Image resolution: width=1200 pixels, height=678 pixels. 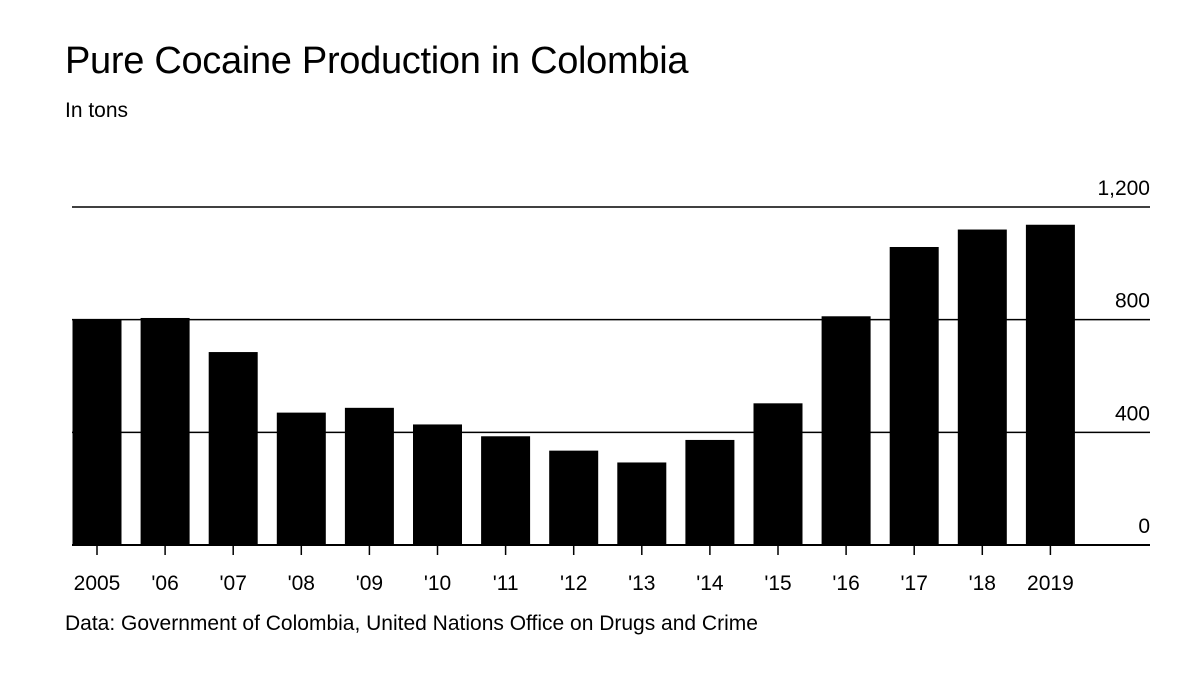 I want to click on x-tick-label: '09, so click(x=369, y=583).